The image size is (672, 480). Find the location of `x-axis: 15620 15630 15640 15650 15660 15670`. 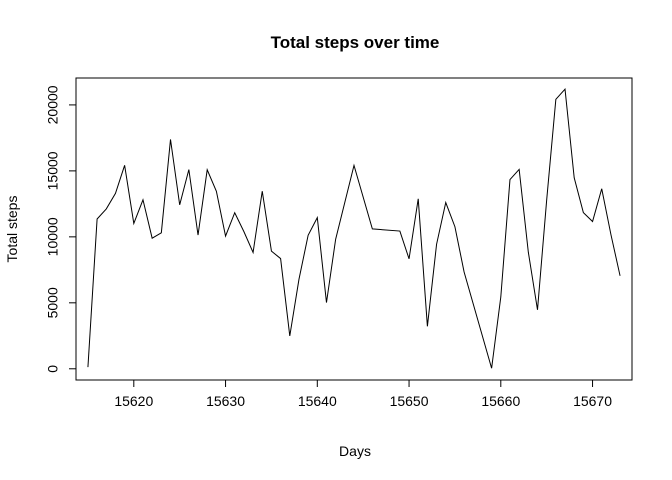

x-axis: 15620 15630 15640 15650 15660 15670 is located at coordinates (363, 394).